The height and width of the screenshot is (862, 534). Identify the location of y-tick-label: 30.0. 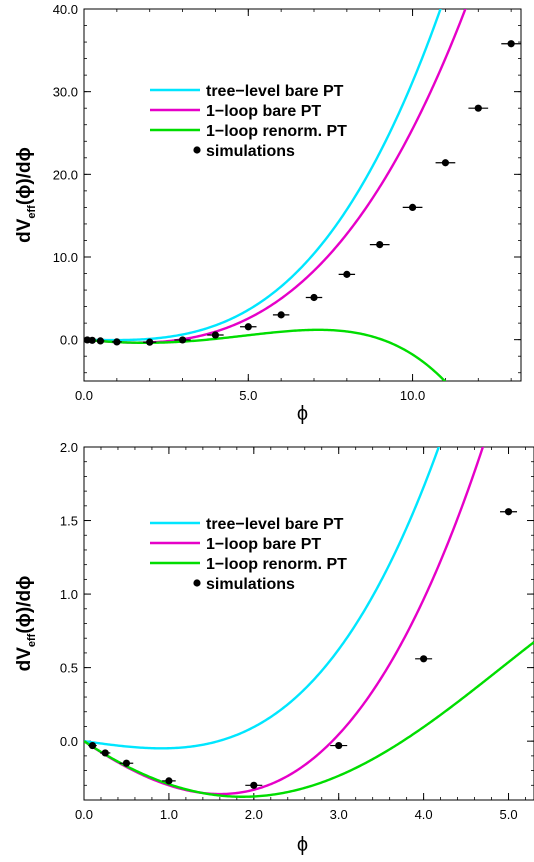
(65, 92).